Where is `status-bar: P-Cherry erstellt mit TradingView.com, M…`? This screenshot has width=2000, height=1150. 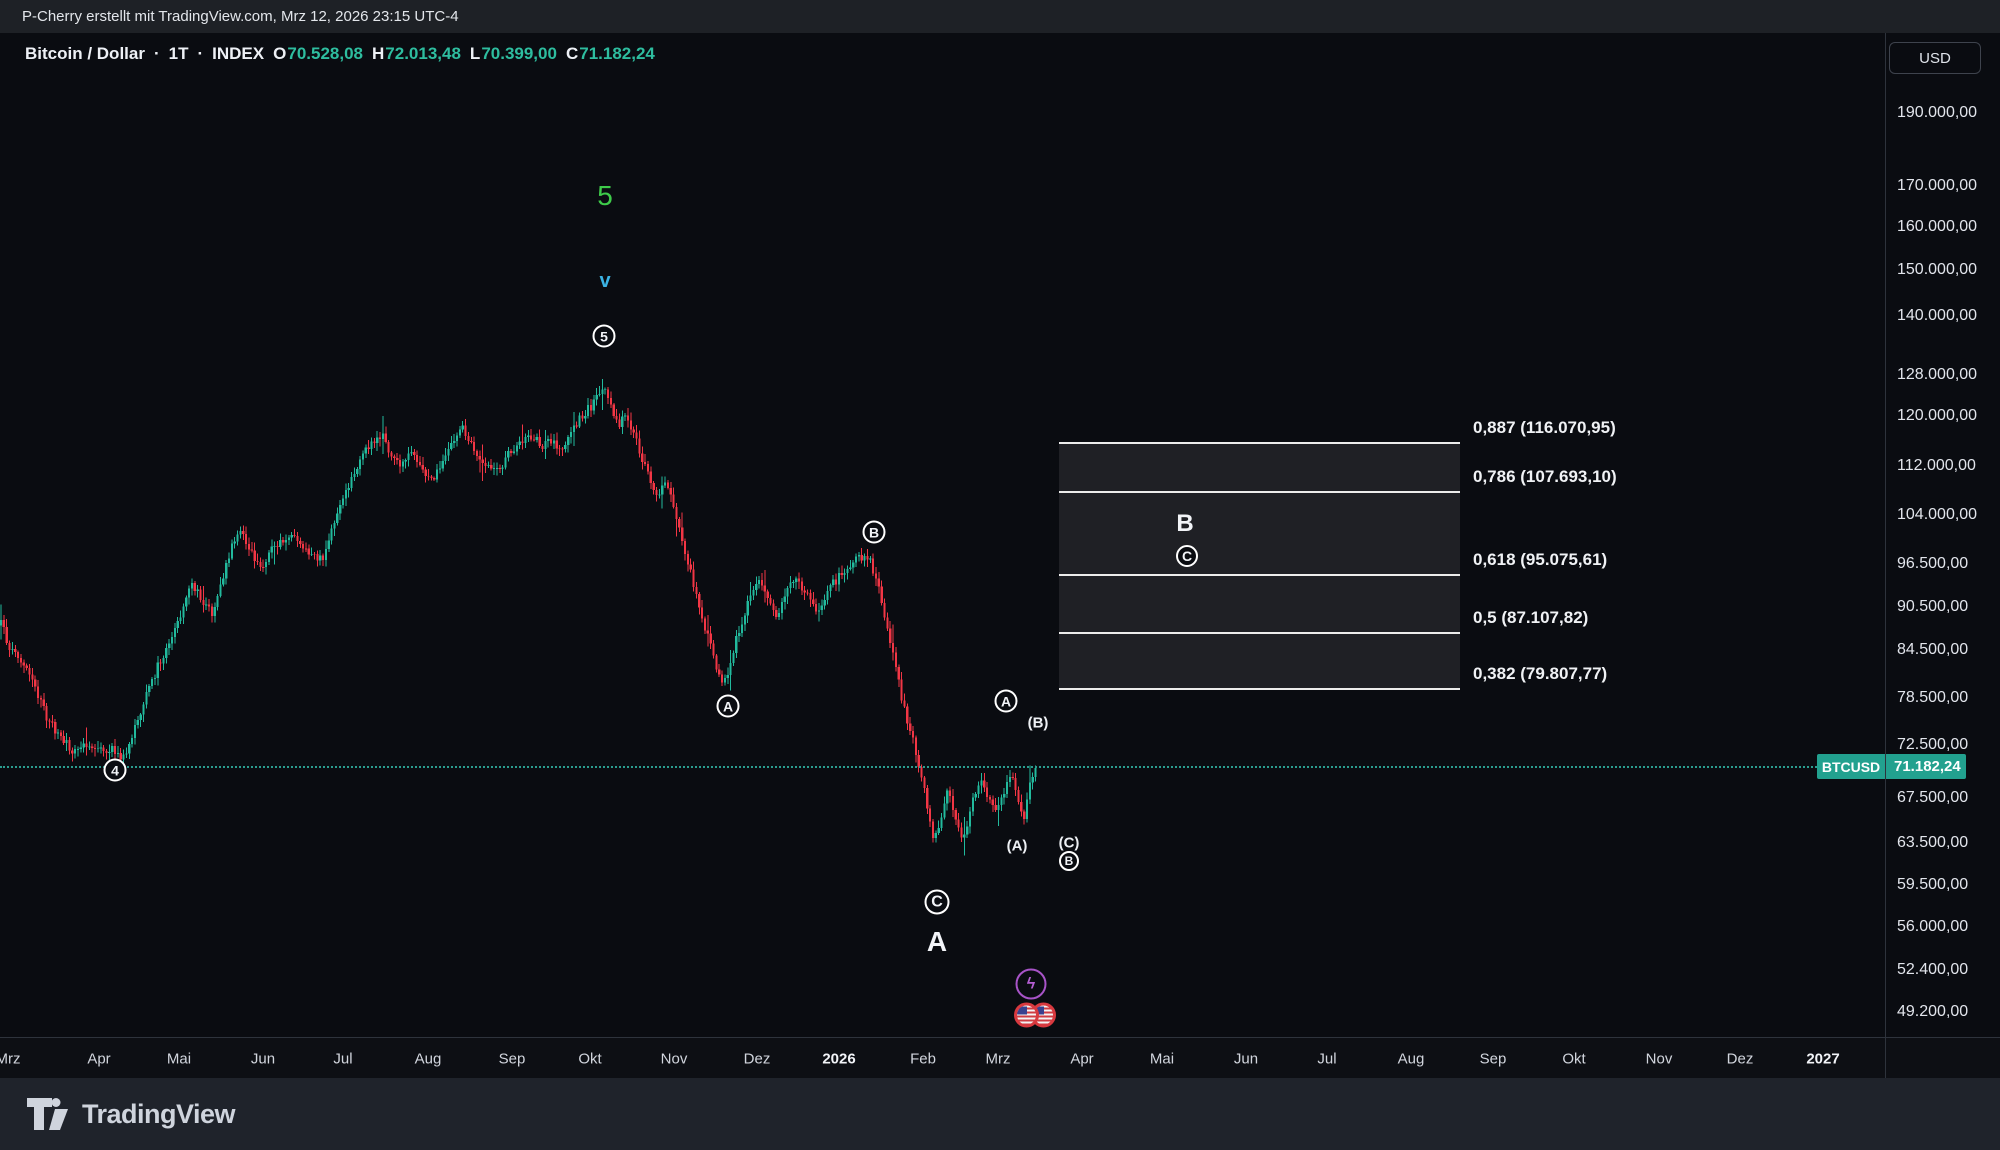
status-bar: P-Cherry erstellt mit TradingView.com, M… is located at coordinates (1000, 16).